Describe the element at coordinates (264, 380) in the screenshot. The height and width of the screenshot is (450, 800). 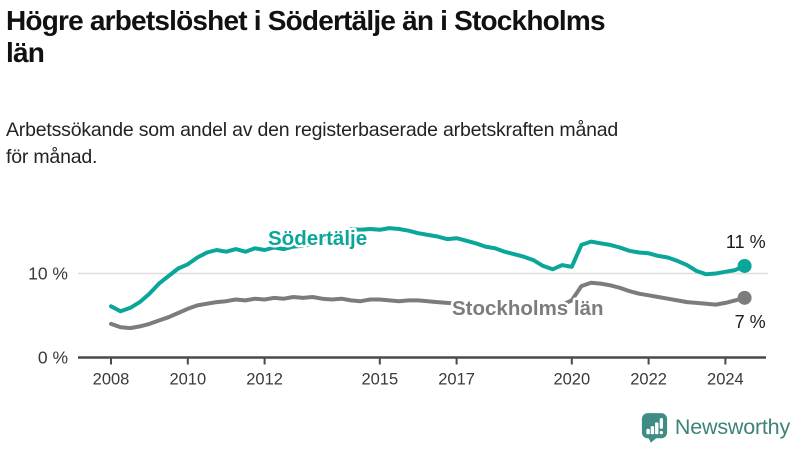
I see `x-tick-label-2012: 2012` at that location.